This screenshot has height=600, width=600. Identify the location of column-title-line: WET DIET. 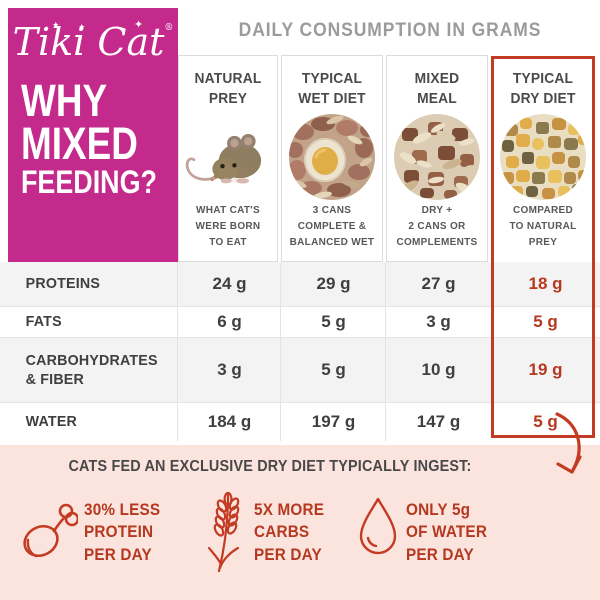
(332, 98).